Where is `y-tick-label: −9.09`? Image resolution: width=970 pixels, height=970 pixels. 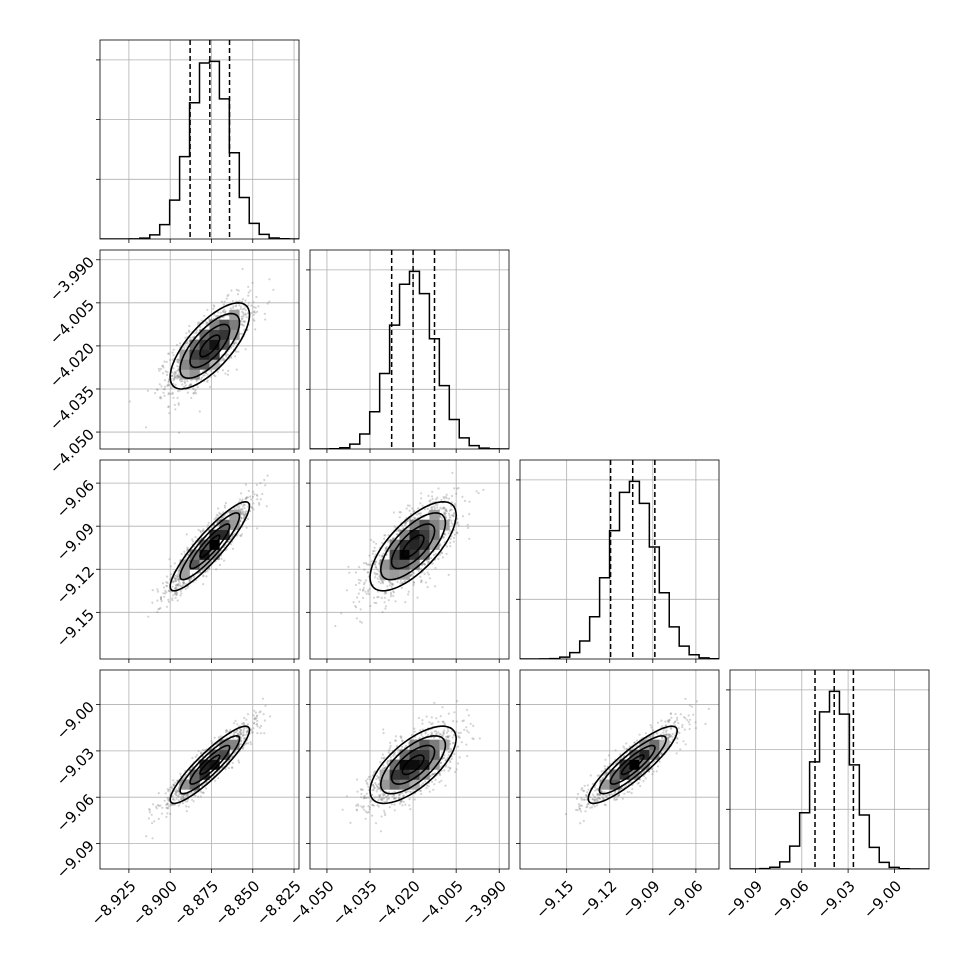
y-tick-label: −9.09 is located at coordinates (75, 541).